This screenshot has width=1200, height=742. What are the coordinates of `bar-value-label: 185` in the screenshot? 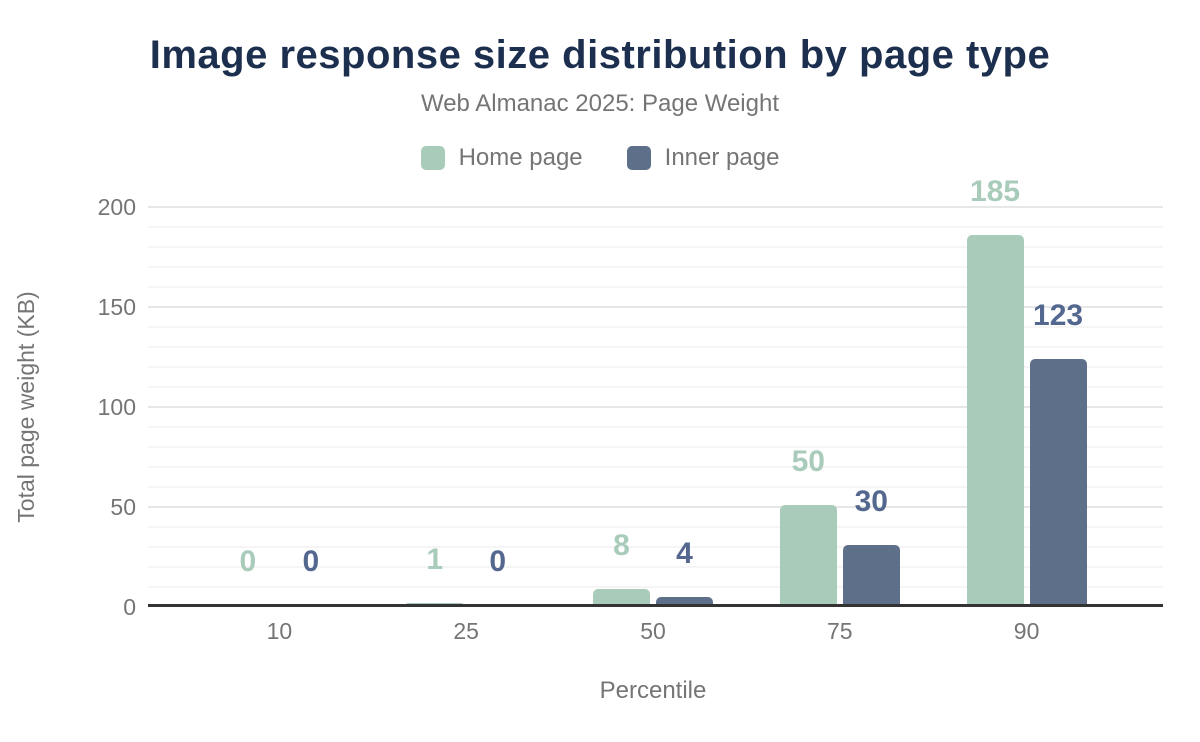 It's located at (995, 191).